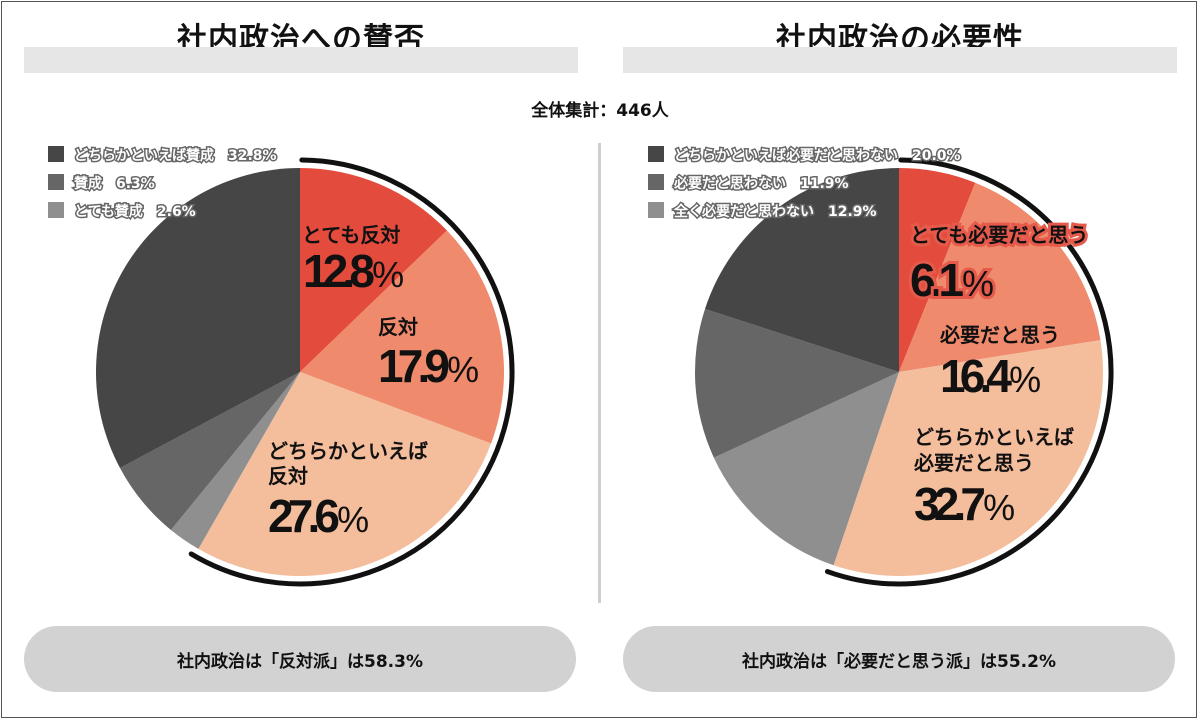 The width and height of the screenshot is (1200, 721). Describe the element at coordinates (817, 155) in the screenshot. I see `legend-entry: どちらかといえば必要だと思わない 20.0%` at that location.